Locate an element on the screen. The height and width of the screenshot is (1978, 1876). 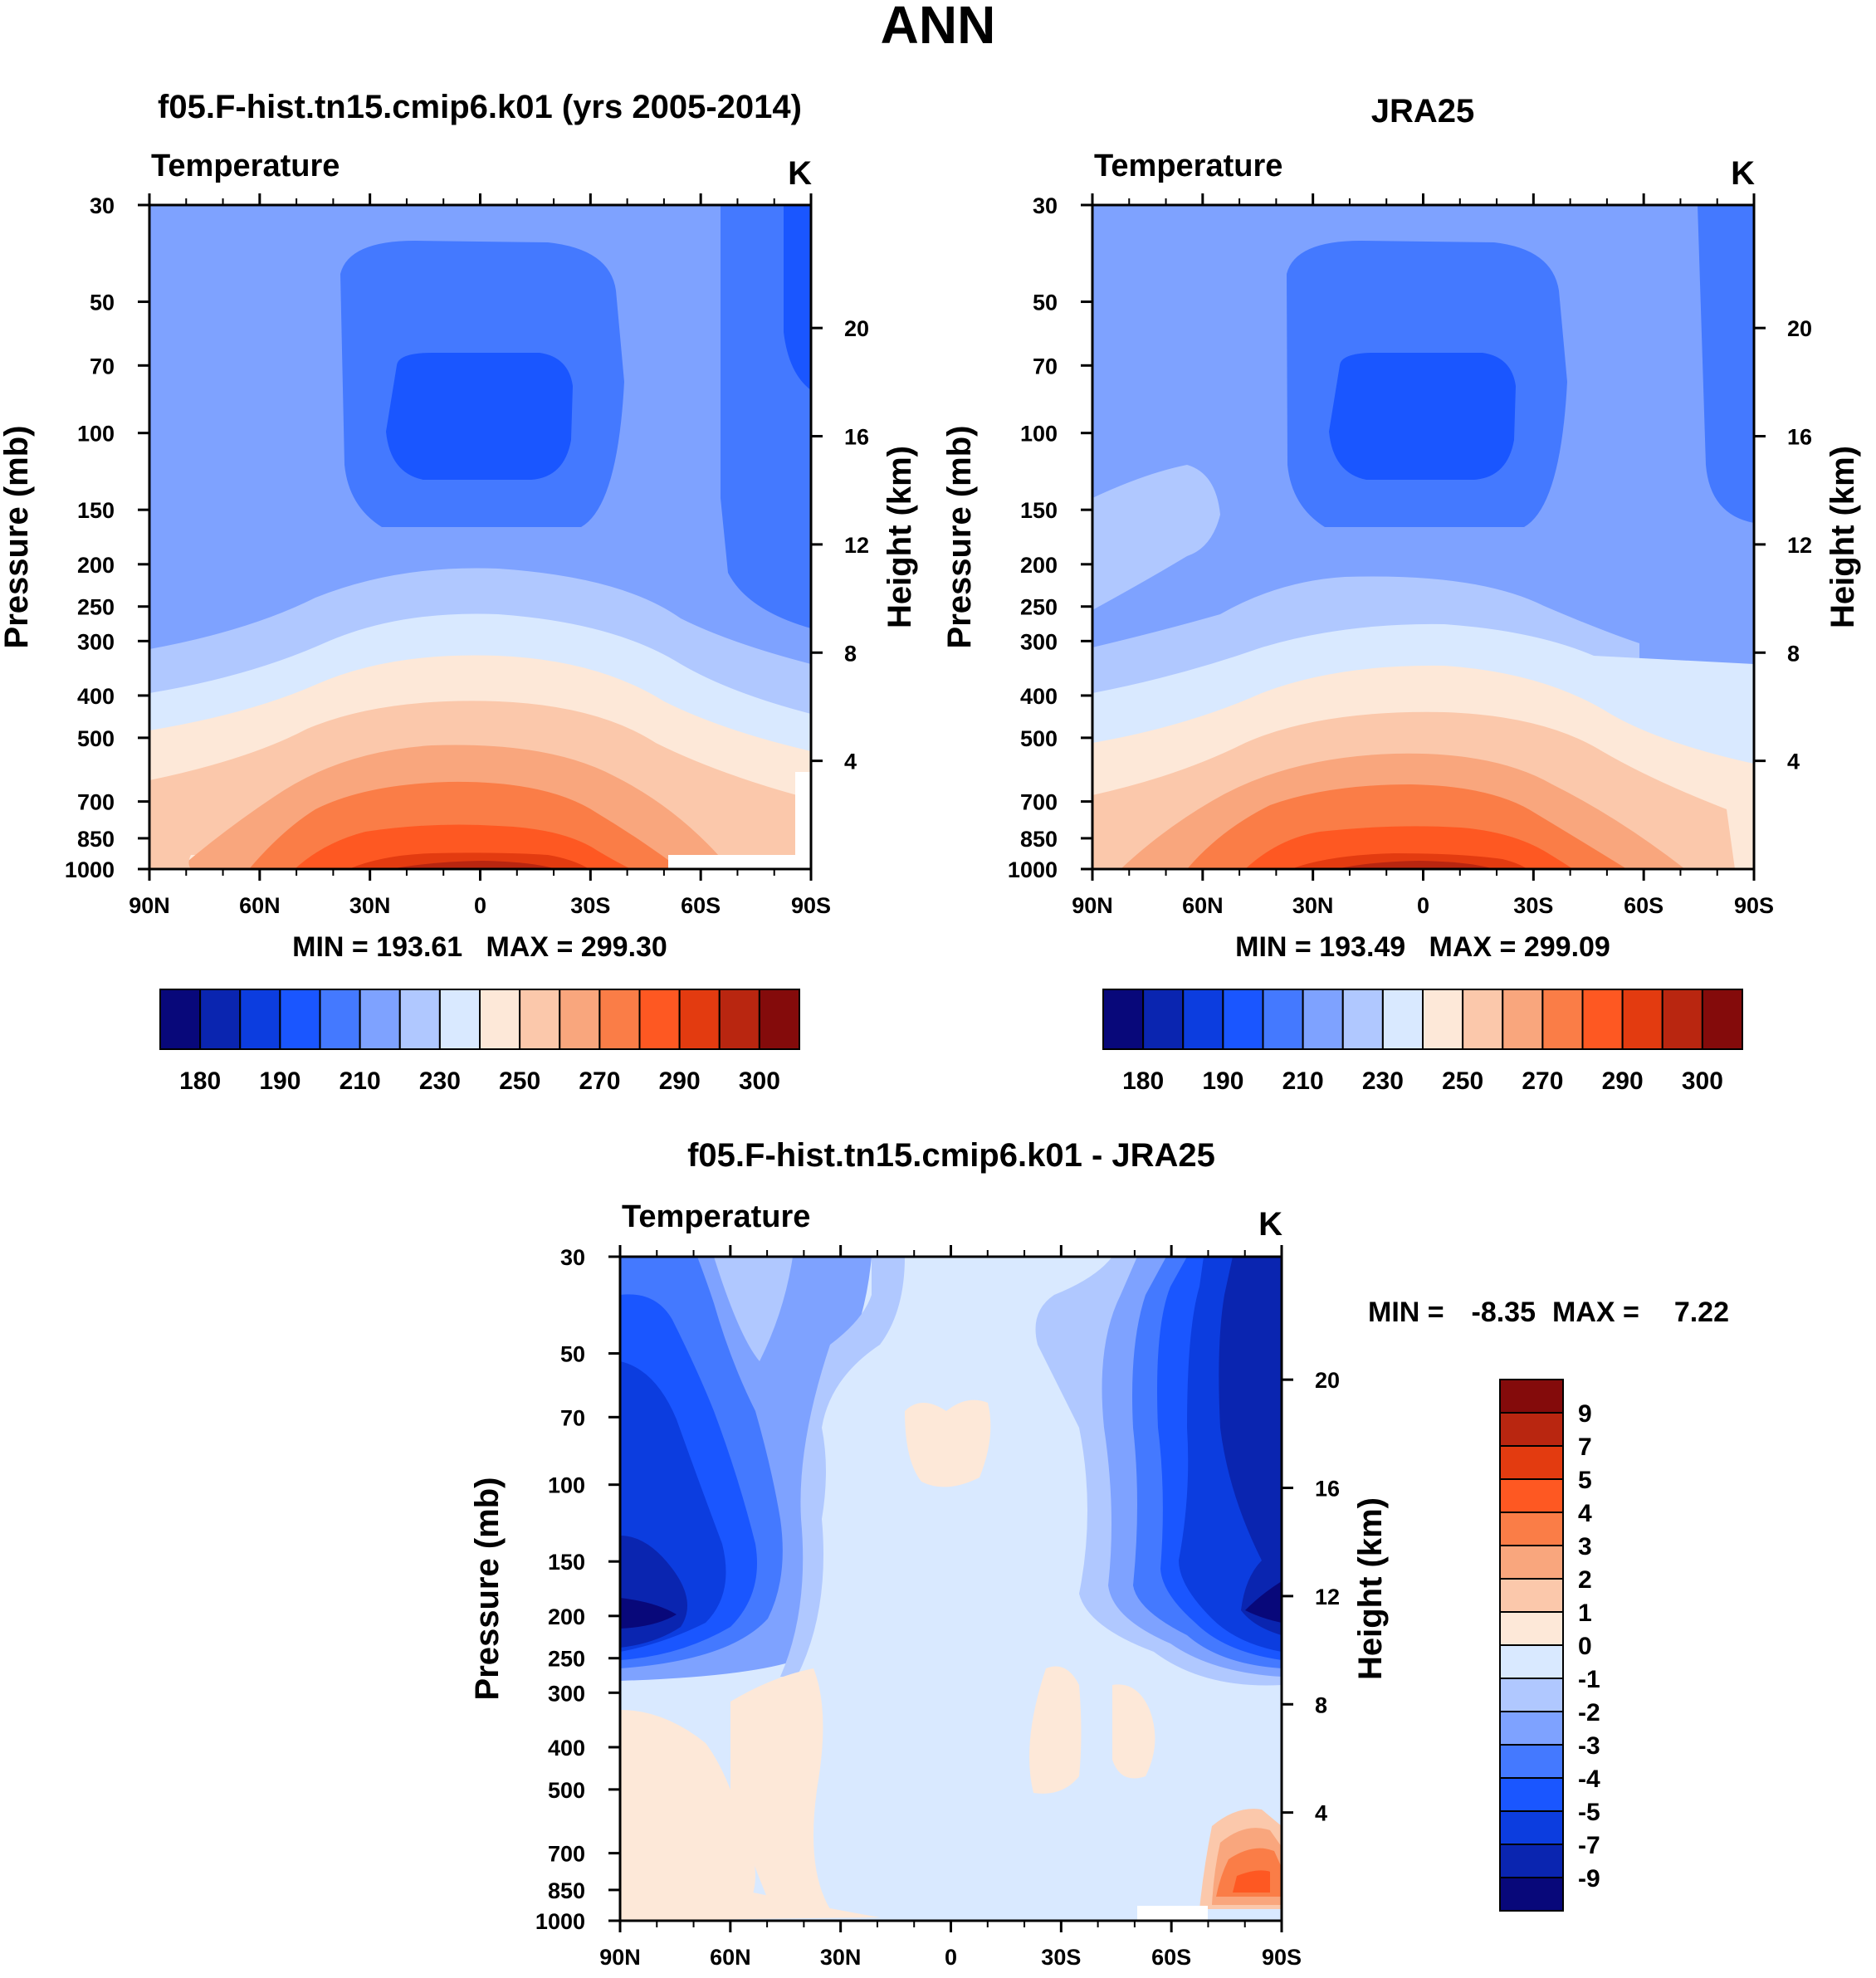
stats-model: MIN = 193.61 MAX = 299.30 is located at coordinates (479, 947).